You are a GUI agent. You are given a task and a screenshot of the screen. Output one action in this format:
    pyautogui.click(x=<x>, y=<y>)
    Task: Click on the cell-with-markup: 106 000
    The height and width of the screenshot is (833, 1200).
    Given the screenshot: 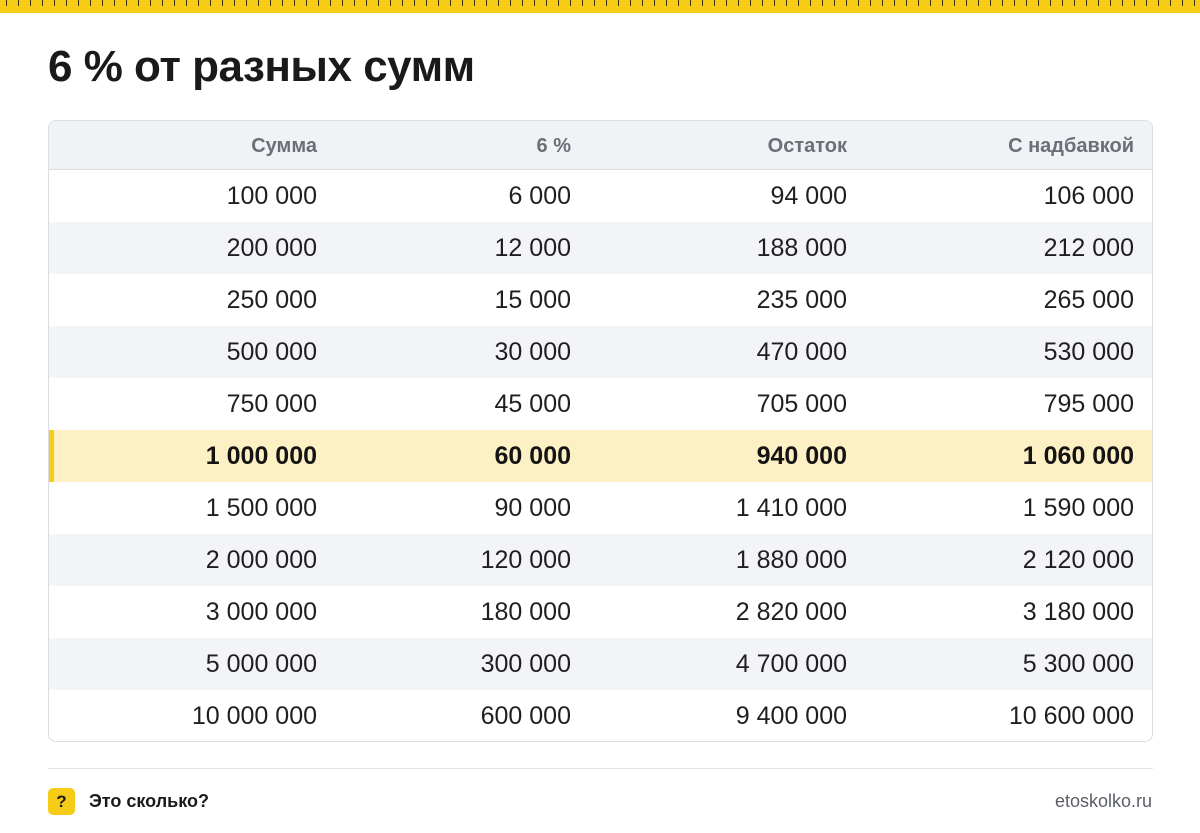 What is the action you would take?
    pyautogui.click(x=1088, y=195)
    